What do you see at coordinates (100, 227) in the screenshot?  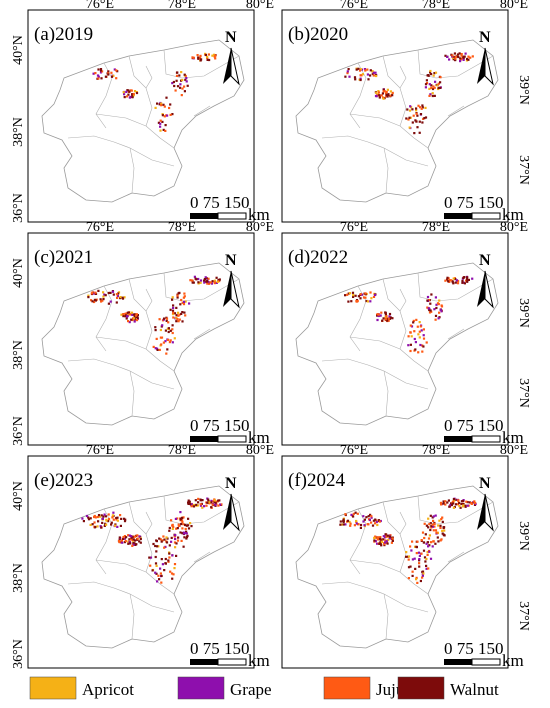 I see `longitude-tick-label: 76°E` at bounding box center [100, 227].